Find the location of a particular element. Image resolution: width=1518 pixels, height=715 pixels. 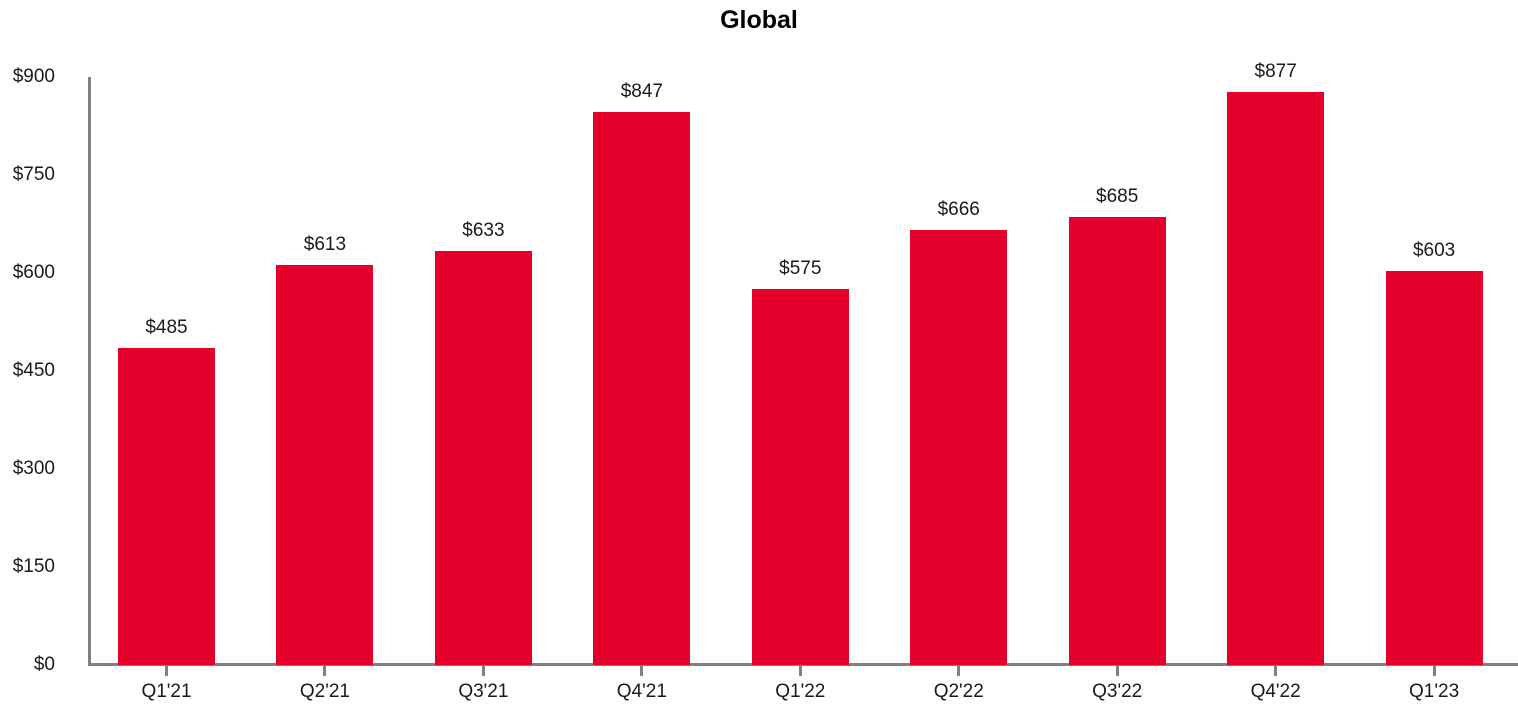

y-axis-tick-label: $450 is located at coordinates (33, 370).